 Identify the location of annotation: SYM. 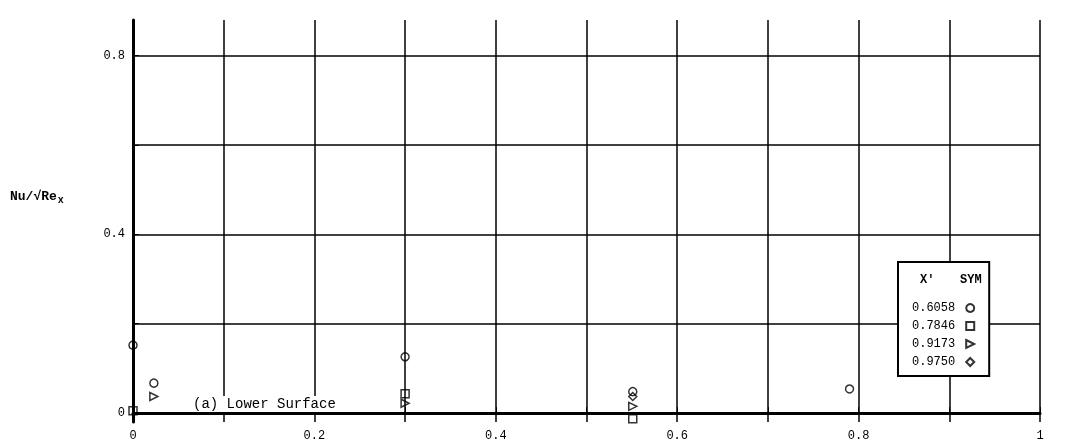
(971, 280).